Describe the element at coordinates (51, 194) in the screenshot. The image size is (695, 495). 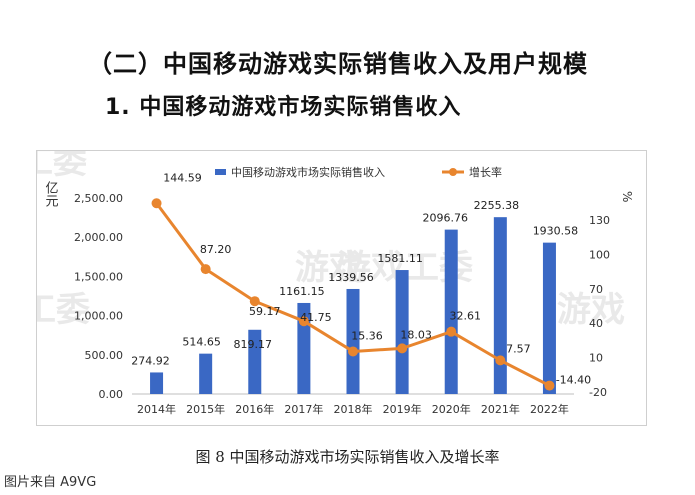
I see `left-axis-label: 亿元` at that location.